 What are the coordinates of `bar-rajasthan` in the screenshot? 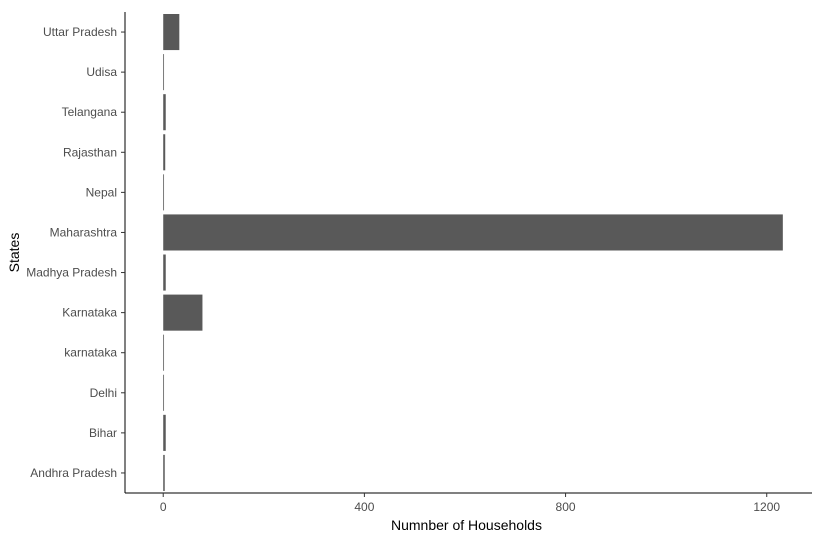 It's located at (164, 152).